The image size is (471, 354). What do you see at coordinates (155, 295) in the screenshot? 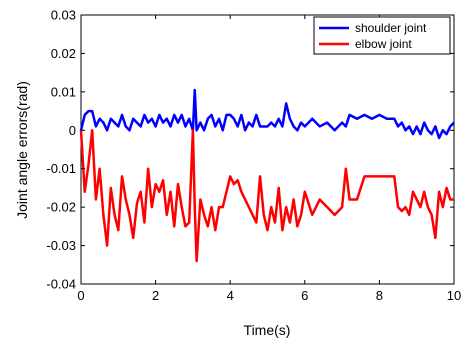
I see `x-tick-label: 2` at bounding box center [155, 295].